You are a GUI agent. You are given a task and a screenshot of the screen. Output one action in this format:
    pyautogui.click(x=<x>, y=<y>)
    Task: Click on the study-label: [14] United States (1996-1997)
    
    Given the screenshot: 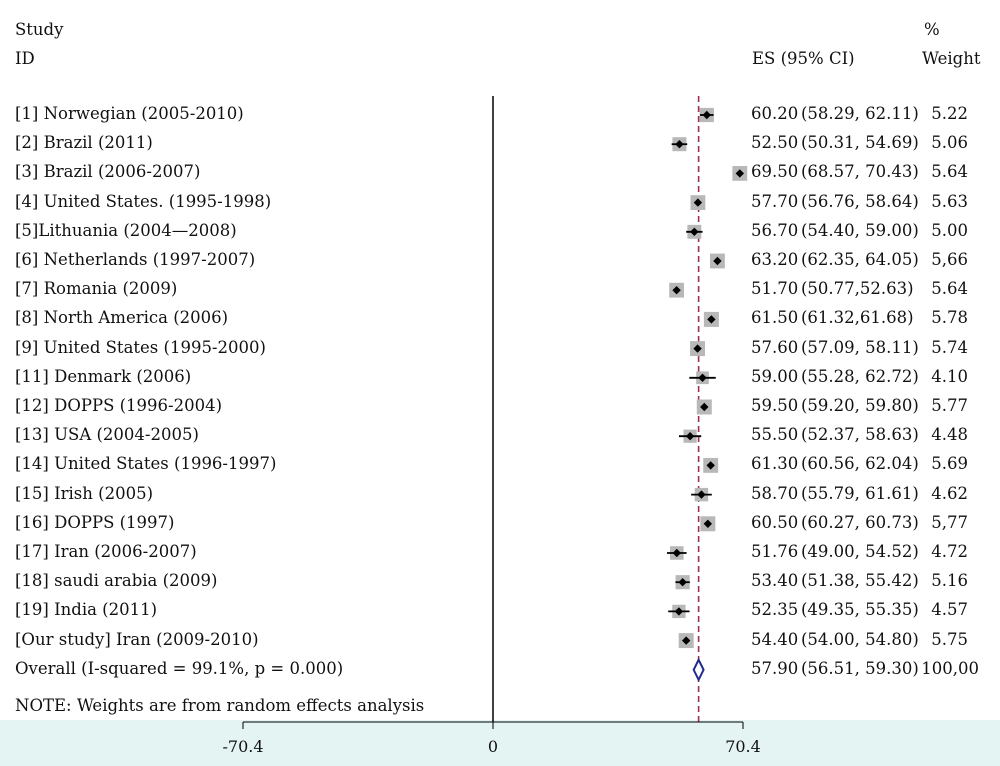 What is the action you would take?
    pyautogui.click(x=146, y=464)
    